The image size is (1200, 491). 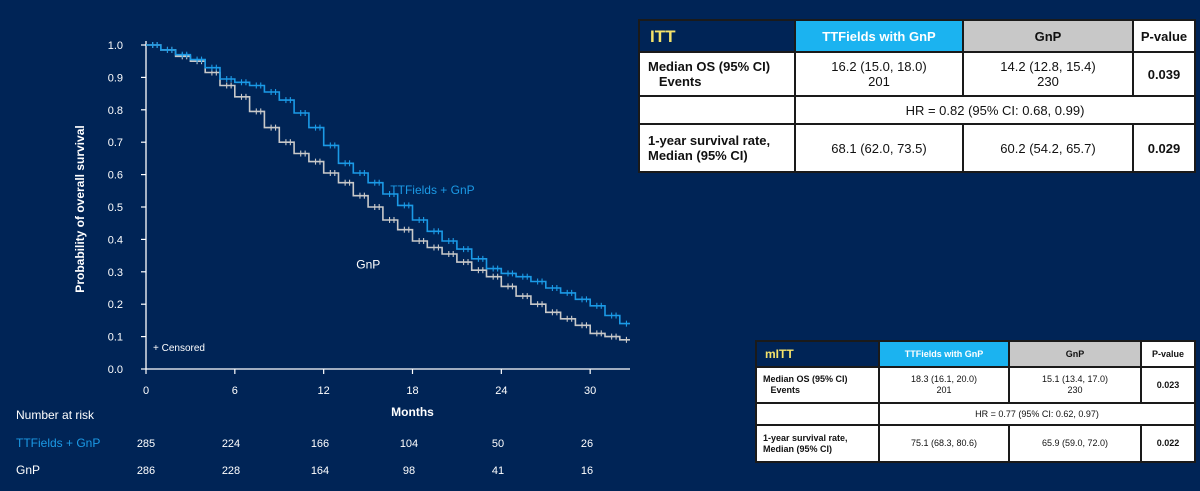 What do you see at coordinates (115, 46) in the screenshot?
I see `y-tick-label: 1.0` at bounding box center [115, 46].